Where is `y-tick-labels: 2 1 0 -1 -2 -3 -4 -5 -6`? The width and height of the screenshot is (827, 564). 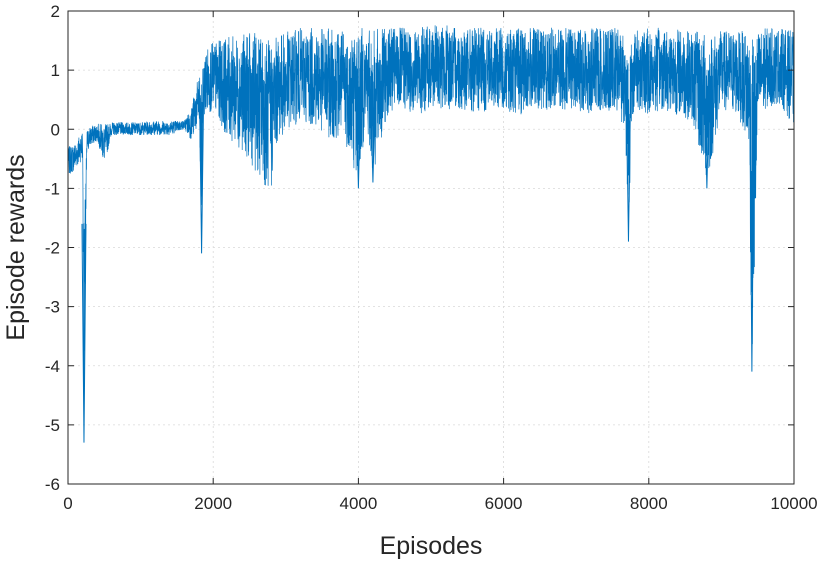 y-tick-labels: 2 1 0 -1 -2 -3 -4 -5 -6 is located at coordinates (52, 248).